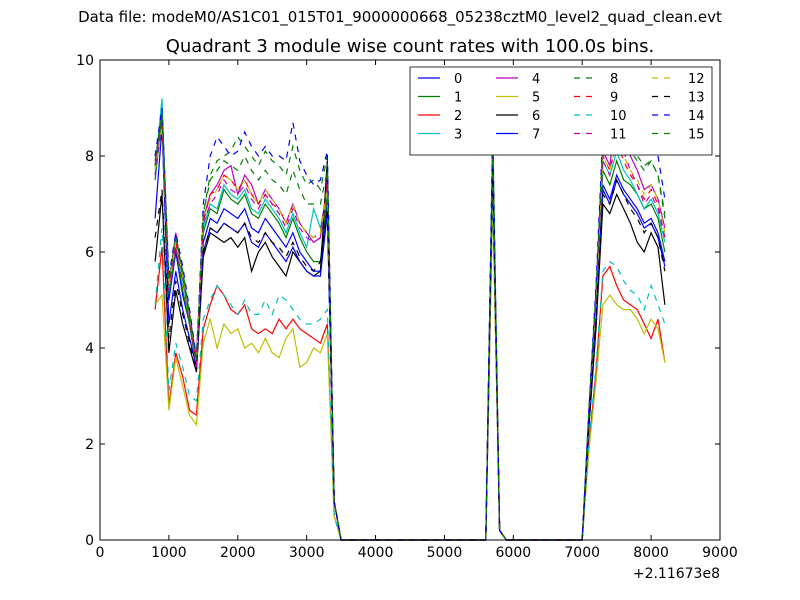 This screenshot has height=600, width=800. Describe the element at coordinates (89, 349) in the screenshot. I see `y-tick-label: 4` at that location.